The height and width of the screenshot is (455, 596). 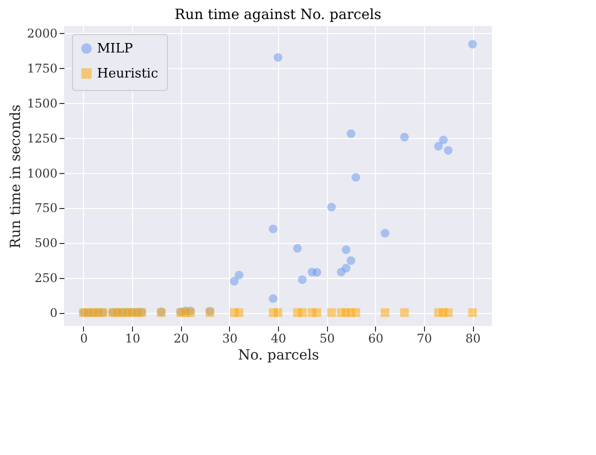 What do you see at coordinates (473, 339) in the screenshot?
I see `x-tick-label: 80` at bounding box center [473, 339].